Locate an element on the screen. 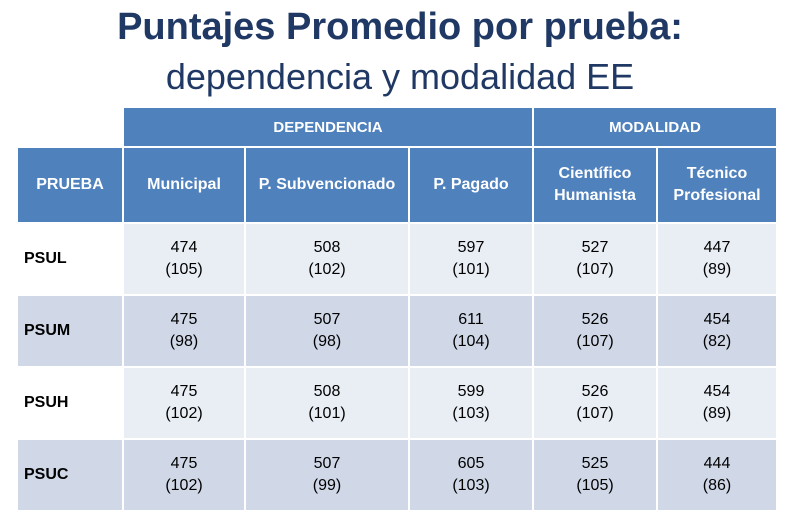 This screenshot has height=531, width=800. cell-sd-value: (104) is located at coordinates (471, 341).